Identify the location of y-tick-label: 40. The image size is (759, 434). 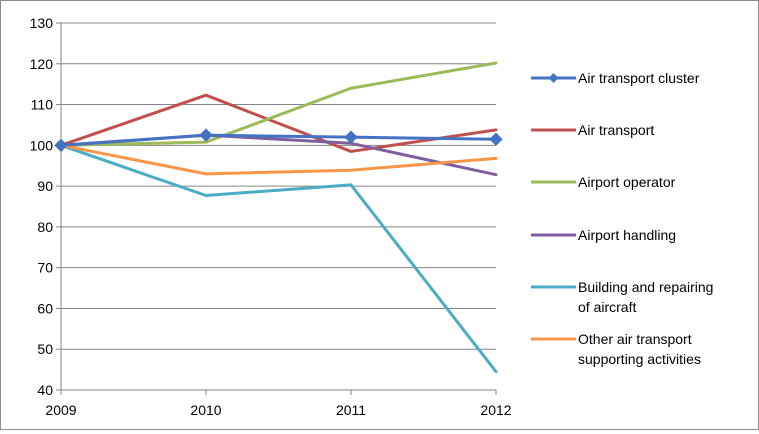
(45, 390).